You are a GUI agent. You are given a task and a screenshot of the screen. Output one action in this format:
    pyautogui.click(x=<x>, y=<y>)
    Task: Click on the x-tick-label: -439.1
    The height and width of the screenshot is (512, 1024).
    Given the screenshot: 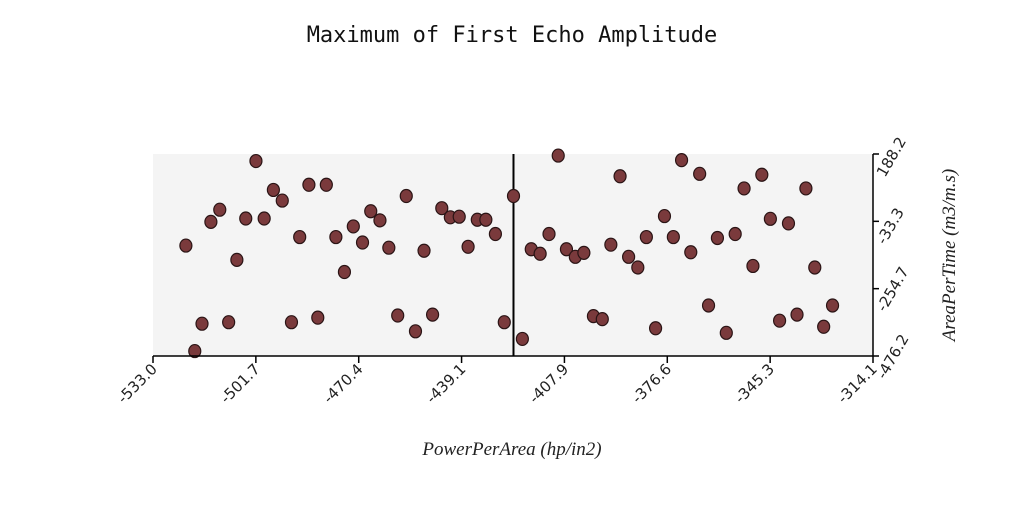 What is the action you would take?
    pyautogui.click(x=445, y=383)
    